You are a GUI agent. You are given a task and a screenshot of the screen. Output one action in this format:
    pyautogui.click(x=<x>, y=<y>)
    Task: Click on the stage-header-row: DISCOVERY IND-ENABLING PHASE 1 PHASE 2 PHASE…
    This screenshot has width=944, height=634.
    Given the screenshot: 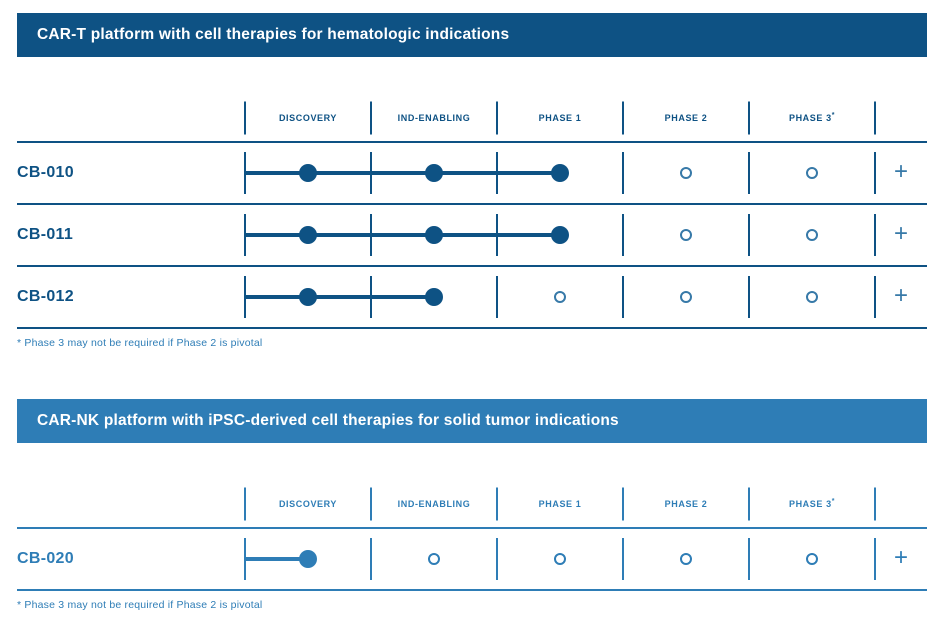 What is the action you would take?
    pyautogui.click(x=472, y=504)
    